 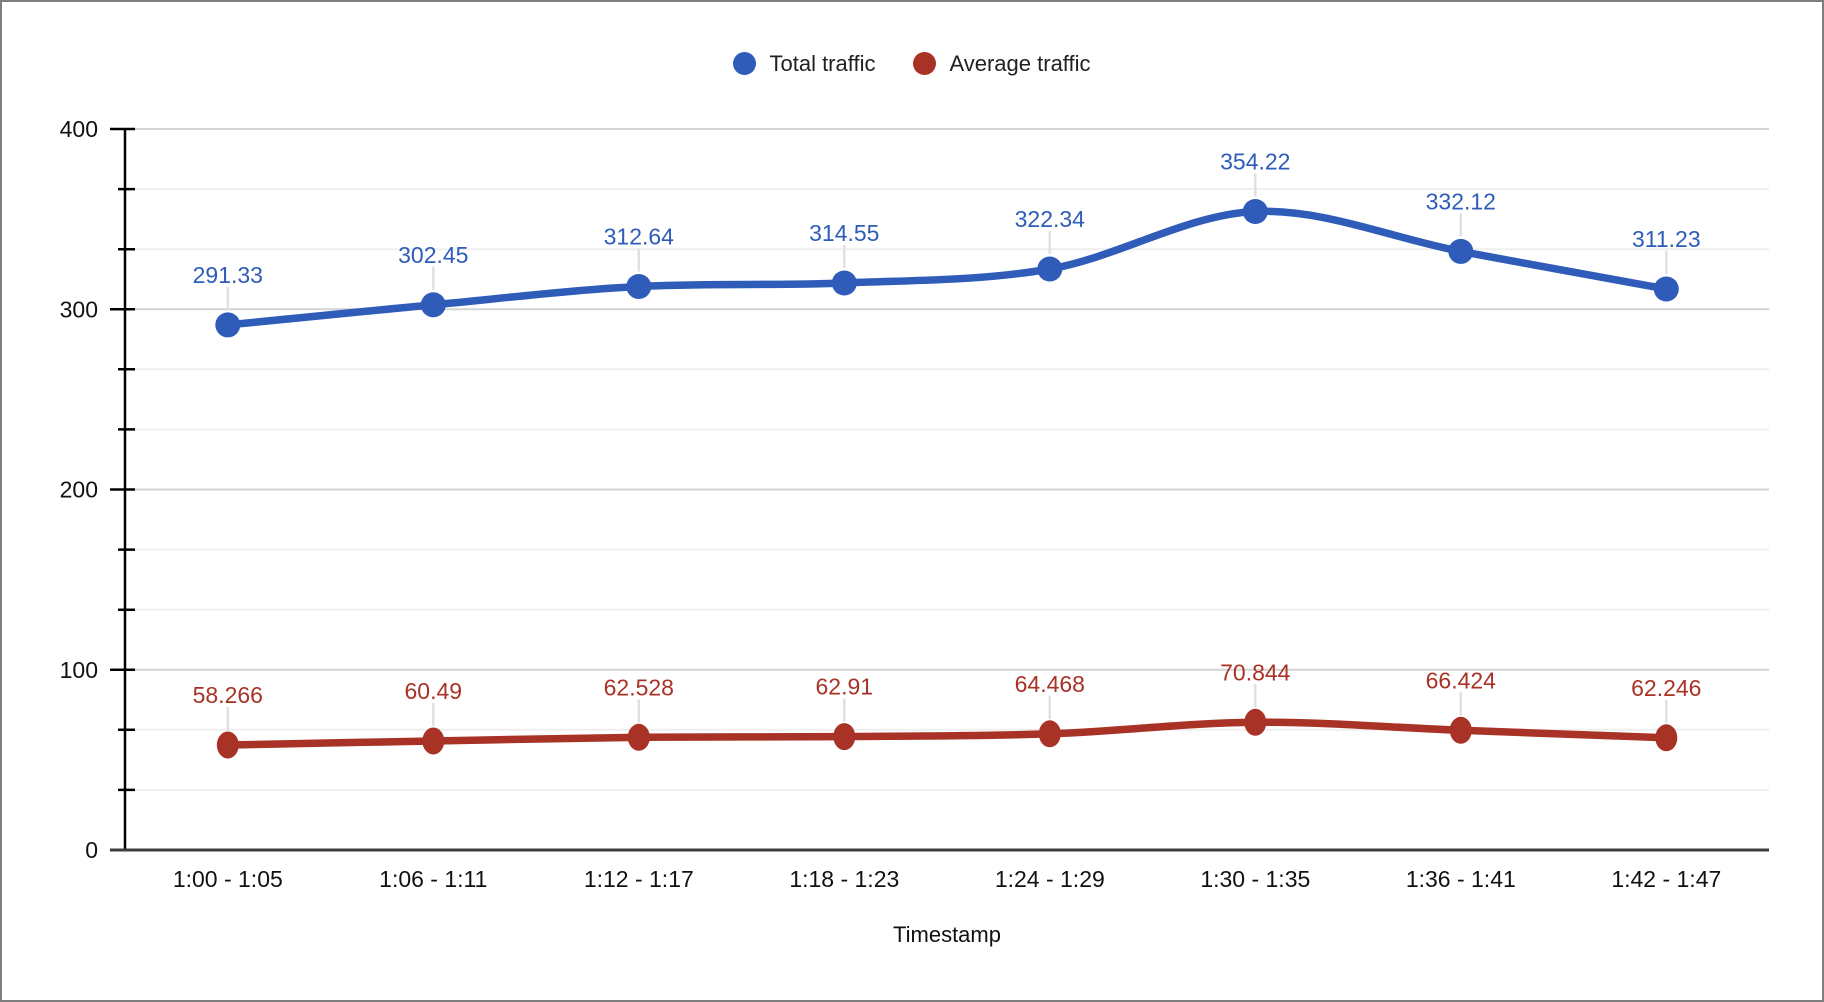 I want to click on legend-item-total-traffic: Total traffic, so click(x=804, y=63).